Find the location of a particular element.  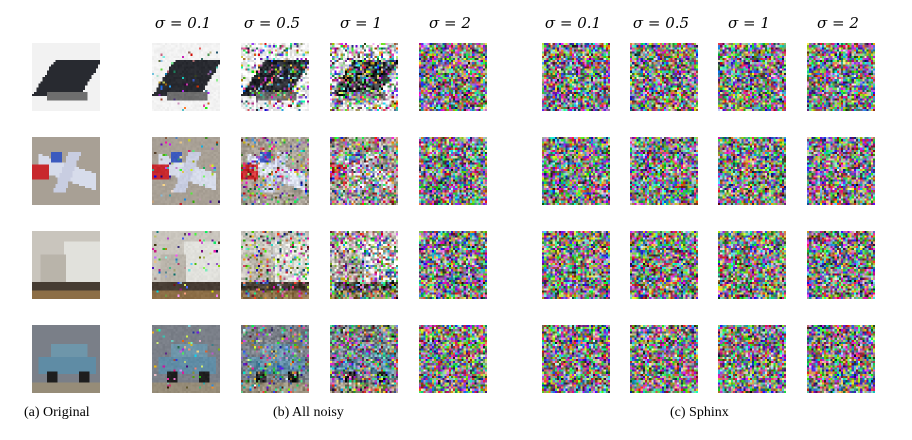

all-noisy-image-car-sigma-0.1 is located at coordinates (186, 359).